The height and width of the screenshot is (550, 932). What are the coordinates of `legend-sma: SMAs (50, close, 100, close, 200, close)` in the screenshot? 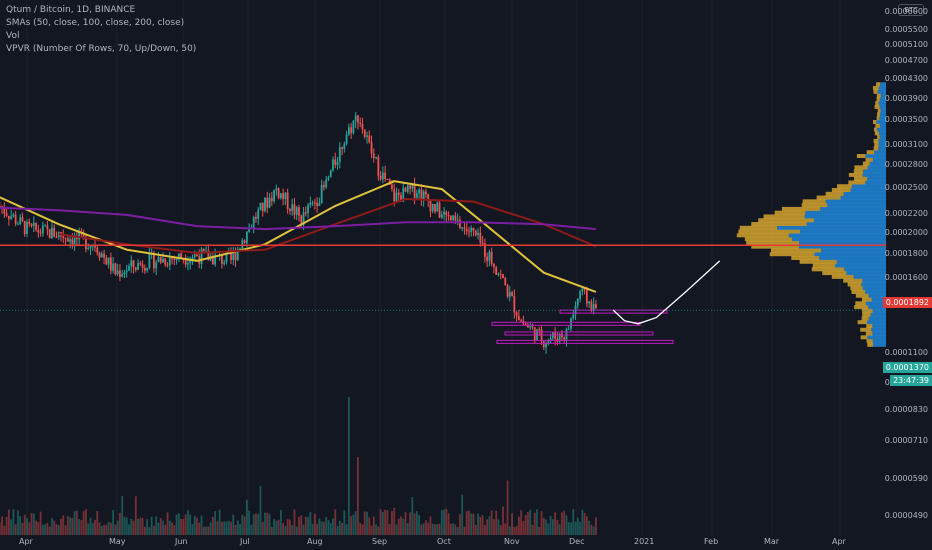 It's located at (95, 23).